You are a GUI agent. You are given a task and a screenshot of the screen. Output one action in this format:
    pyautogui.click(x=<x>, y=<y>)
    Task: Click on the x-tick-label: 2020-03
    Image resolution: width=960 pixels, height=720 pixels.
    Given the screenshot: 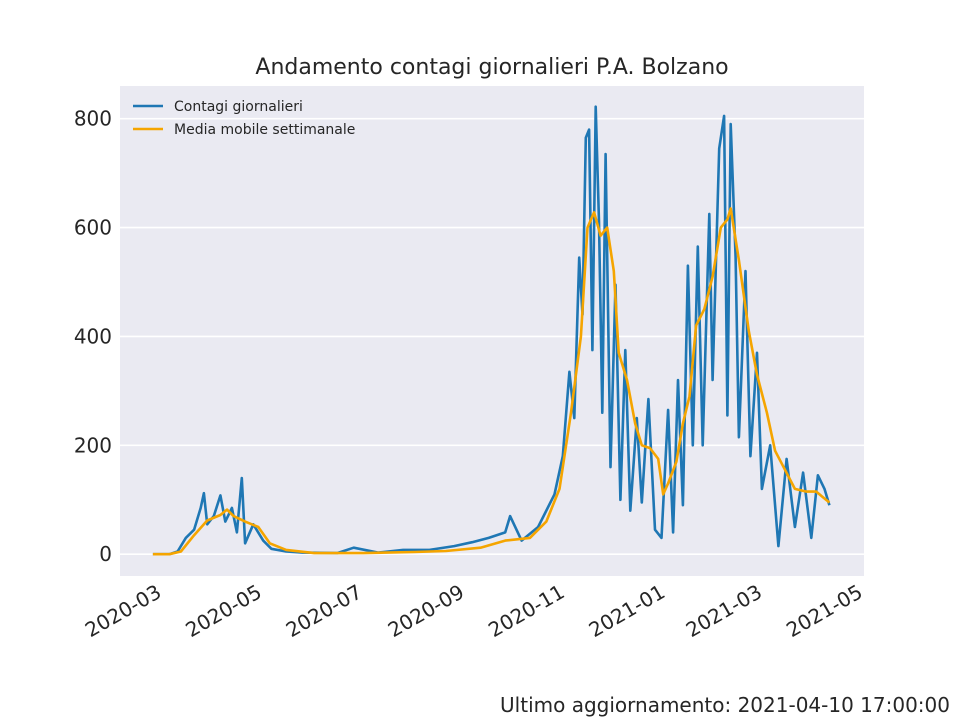 What is the action you would take?
    pyautogui.click(x=123, y=611)
    